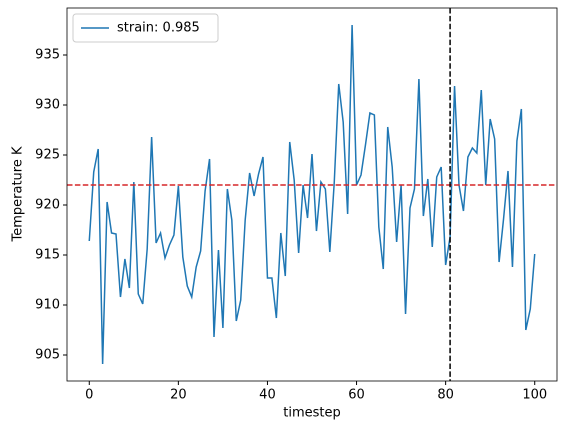 The width and height of the screenshot is (572, 437). What do you see at coordinates (47, 155) in the screenshot?
I see `y-tick-label: 925` at bounding box center [47, 155].